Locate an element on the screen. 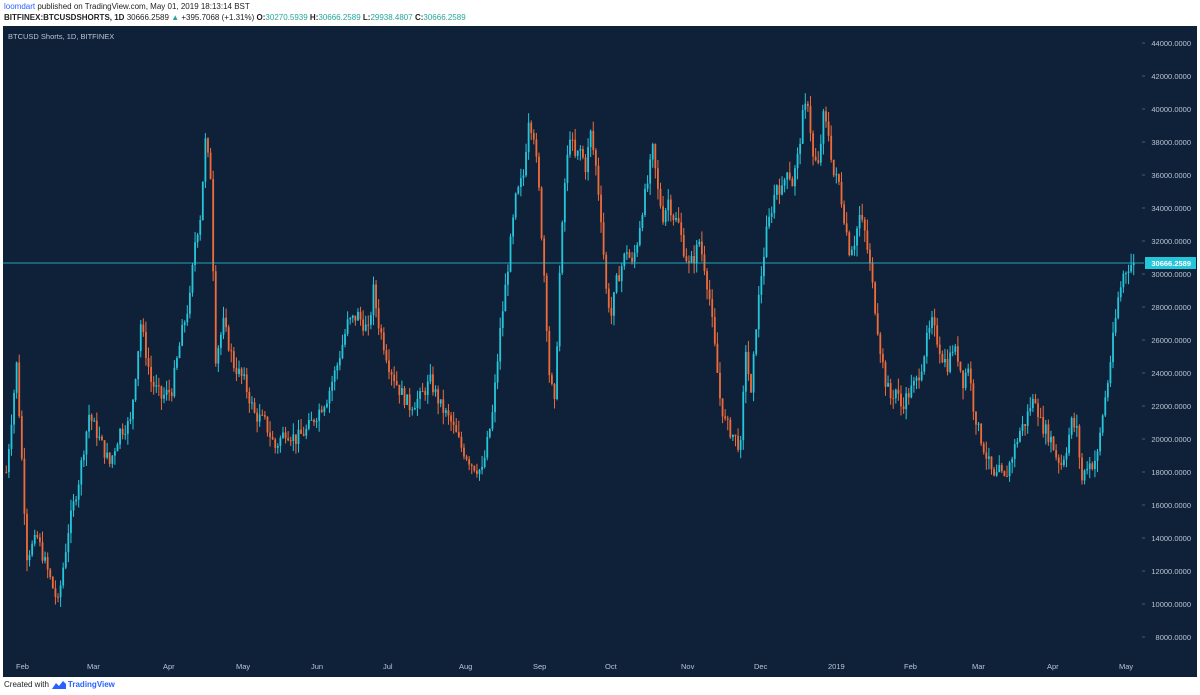  last-price-badge is located at coordinates (1170, 263).